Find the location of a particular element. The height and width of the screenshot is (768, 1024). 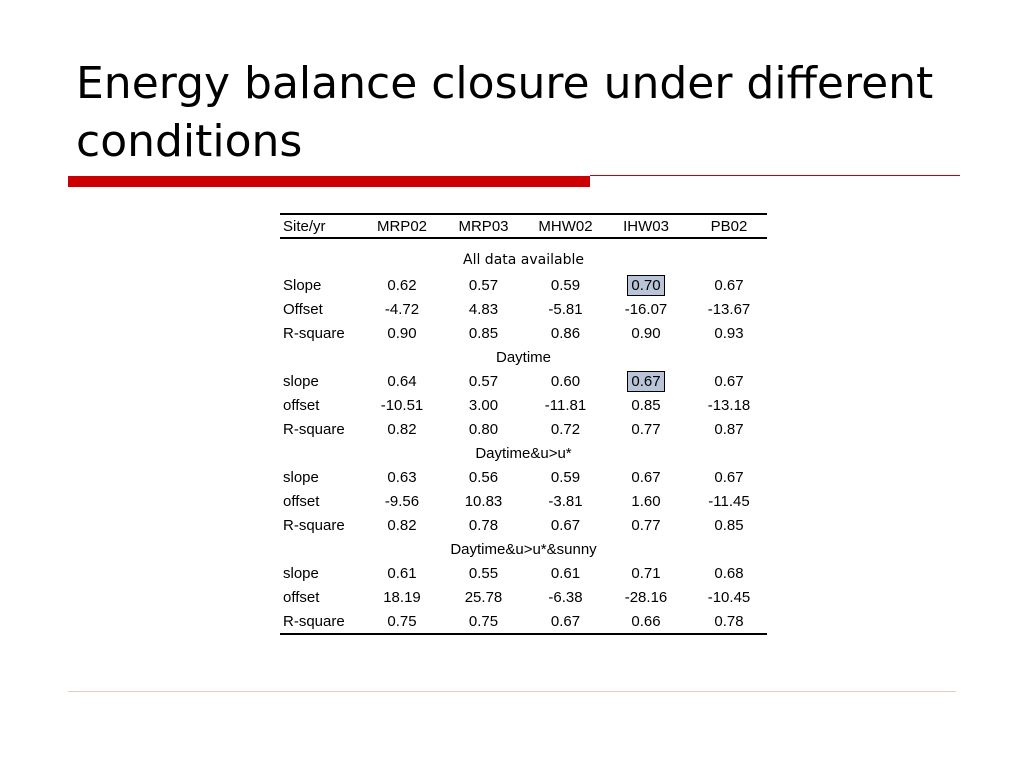

table-cell: 0.93 is located at coordinates (729, 333).